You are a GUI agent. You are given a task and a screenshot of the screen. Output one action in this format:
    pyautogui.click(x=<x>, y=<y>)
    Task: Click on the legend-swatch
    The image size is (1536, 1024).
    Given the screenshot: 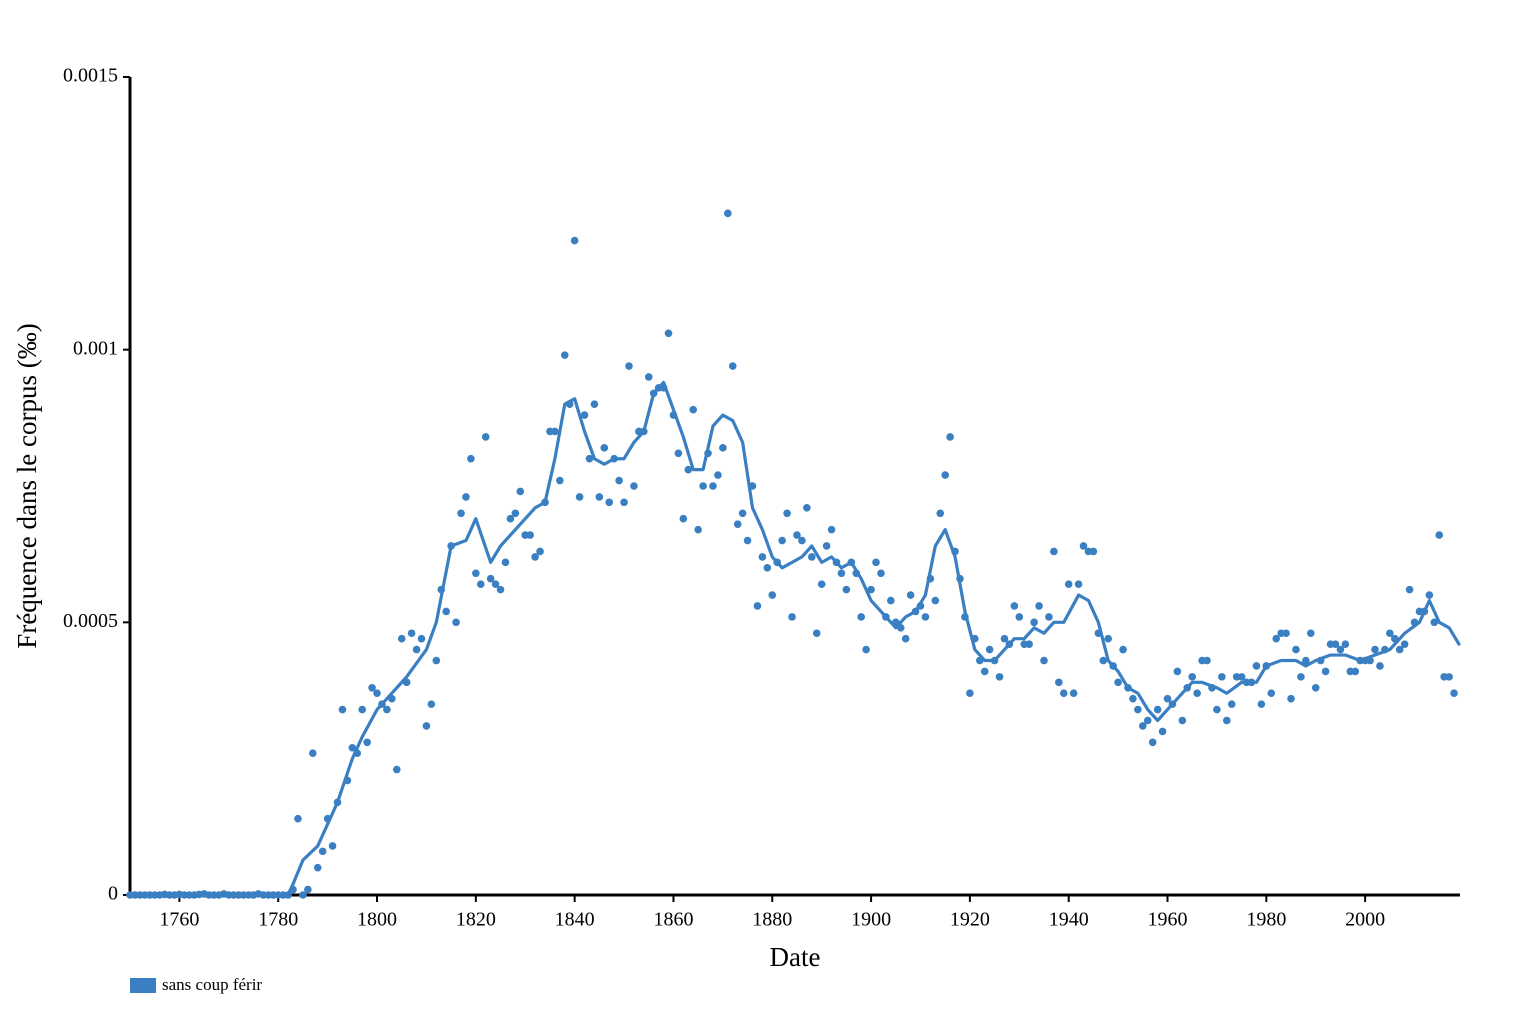 What is the action you would take?
    pyautogui.click(x=143, y=985)
    